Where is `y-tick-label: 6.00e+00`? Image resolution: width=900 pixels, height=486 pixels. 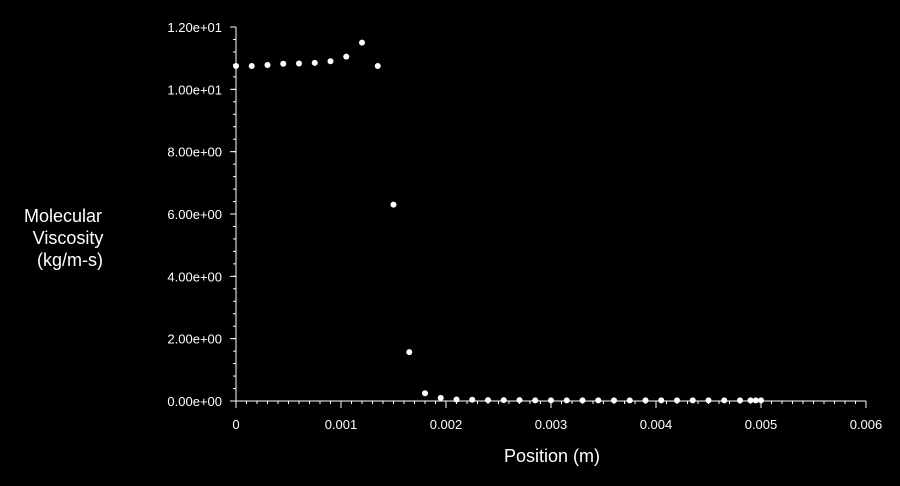
y-tick-label: 6.00e+00 is located at coordinates (194, 214).